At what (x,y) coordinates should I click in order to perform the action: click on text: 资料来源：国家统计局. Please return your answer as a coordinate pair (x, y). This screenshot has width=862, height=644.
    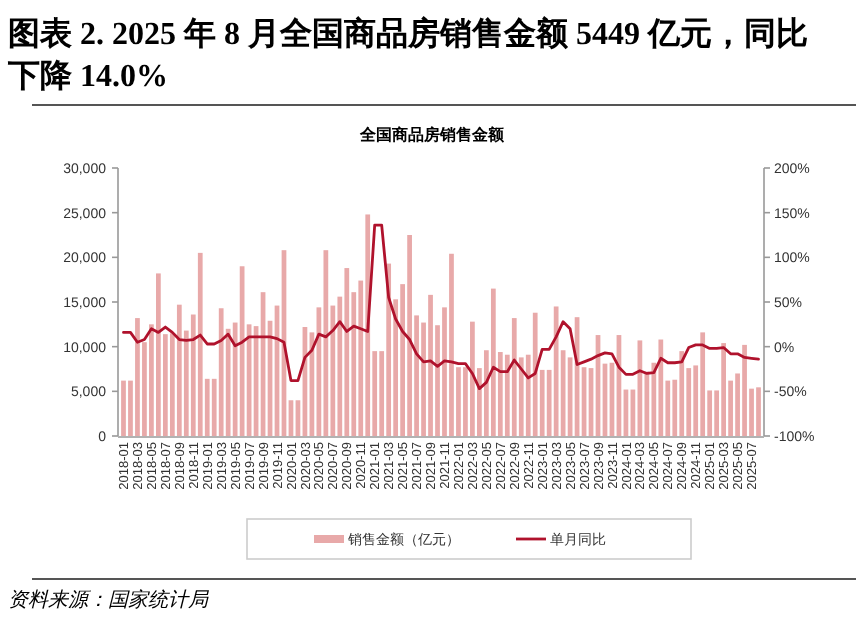
    Looking at the image, I should click on (109, 600).